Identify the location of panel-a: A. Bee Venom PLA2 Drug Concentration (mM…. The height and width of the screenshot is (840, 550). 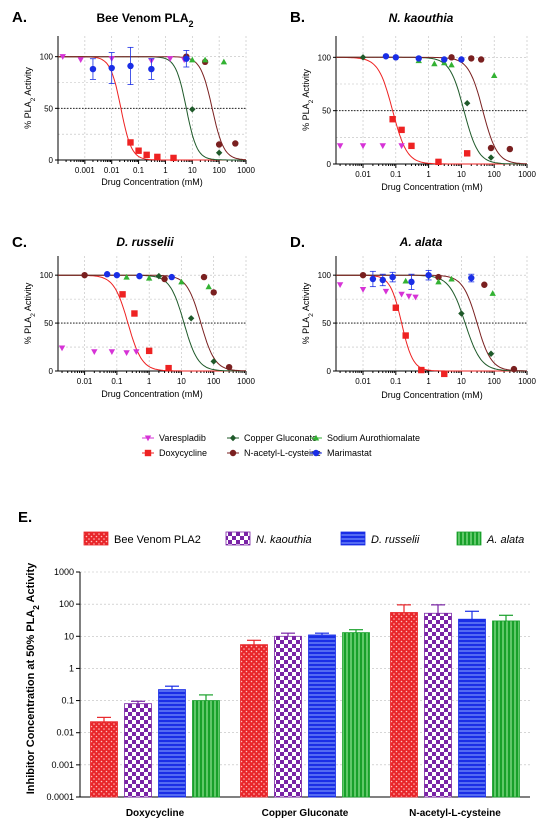
(133, 98).